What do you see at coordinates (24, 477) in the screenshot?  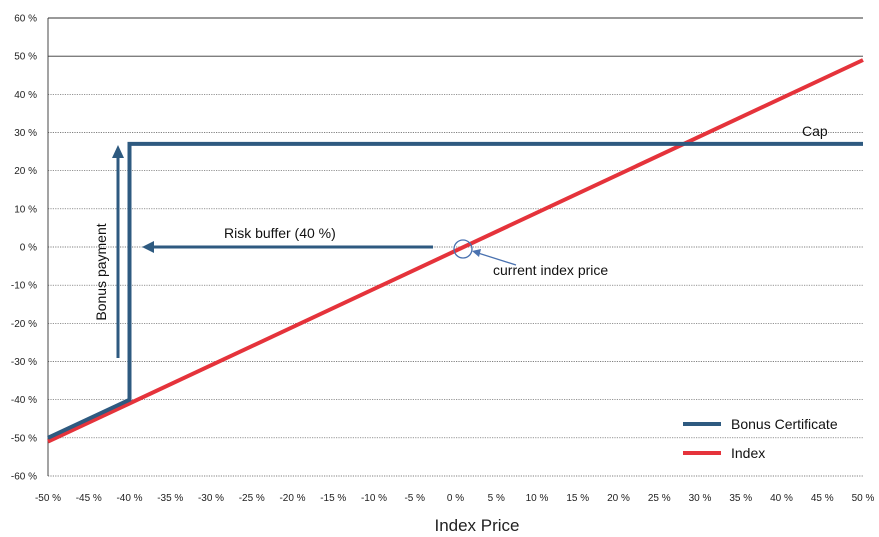 I see `y-tick-label: -60 %` at bounding box center [24, 477].